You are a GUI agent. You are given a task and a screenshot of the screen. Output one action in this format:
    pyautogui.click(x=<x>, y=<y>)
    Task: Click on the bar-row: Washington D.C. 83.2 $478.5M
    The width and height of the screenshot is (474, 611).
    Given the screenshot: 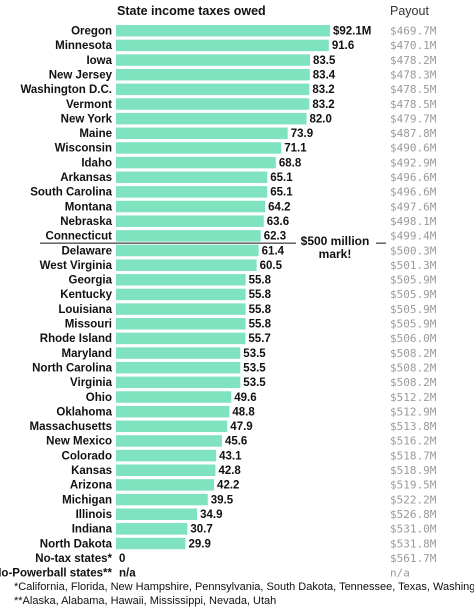 What is the action you would take?
    pyautogui.click(x=228, y=89)
    